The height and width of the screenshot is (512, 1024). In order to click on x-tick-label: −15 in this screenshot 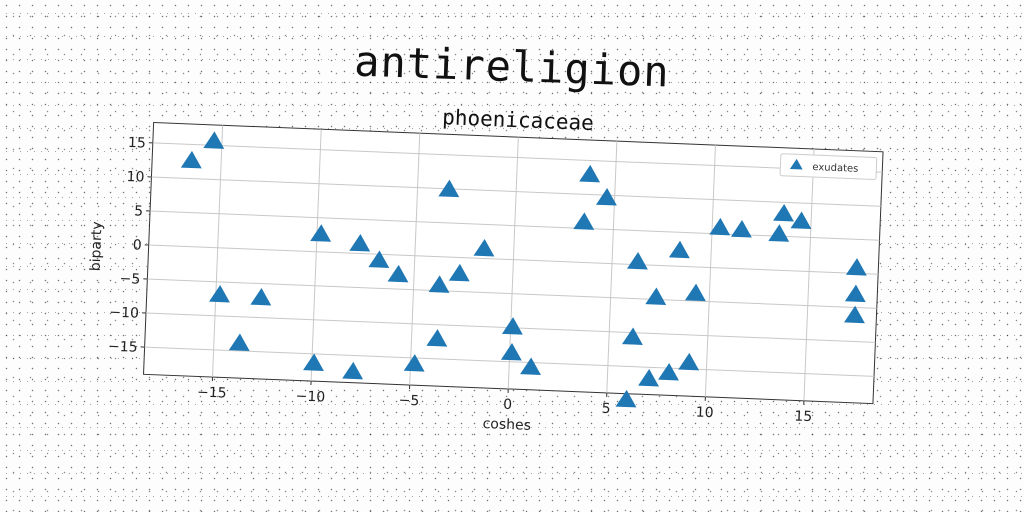, I will do `click(212, 392)`.